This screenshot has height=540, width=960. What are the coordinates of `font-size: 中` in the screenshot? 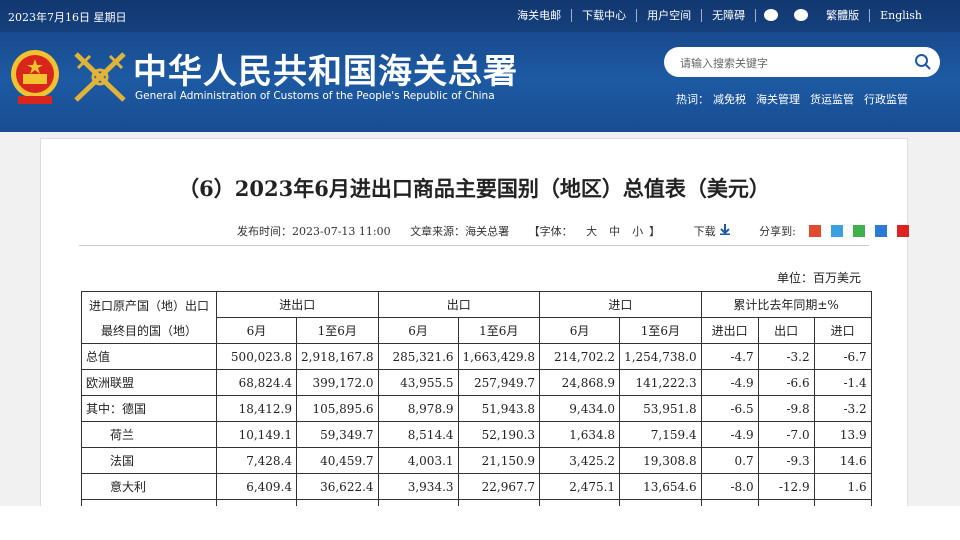 It's located at (615, 231).